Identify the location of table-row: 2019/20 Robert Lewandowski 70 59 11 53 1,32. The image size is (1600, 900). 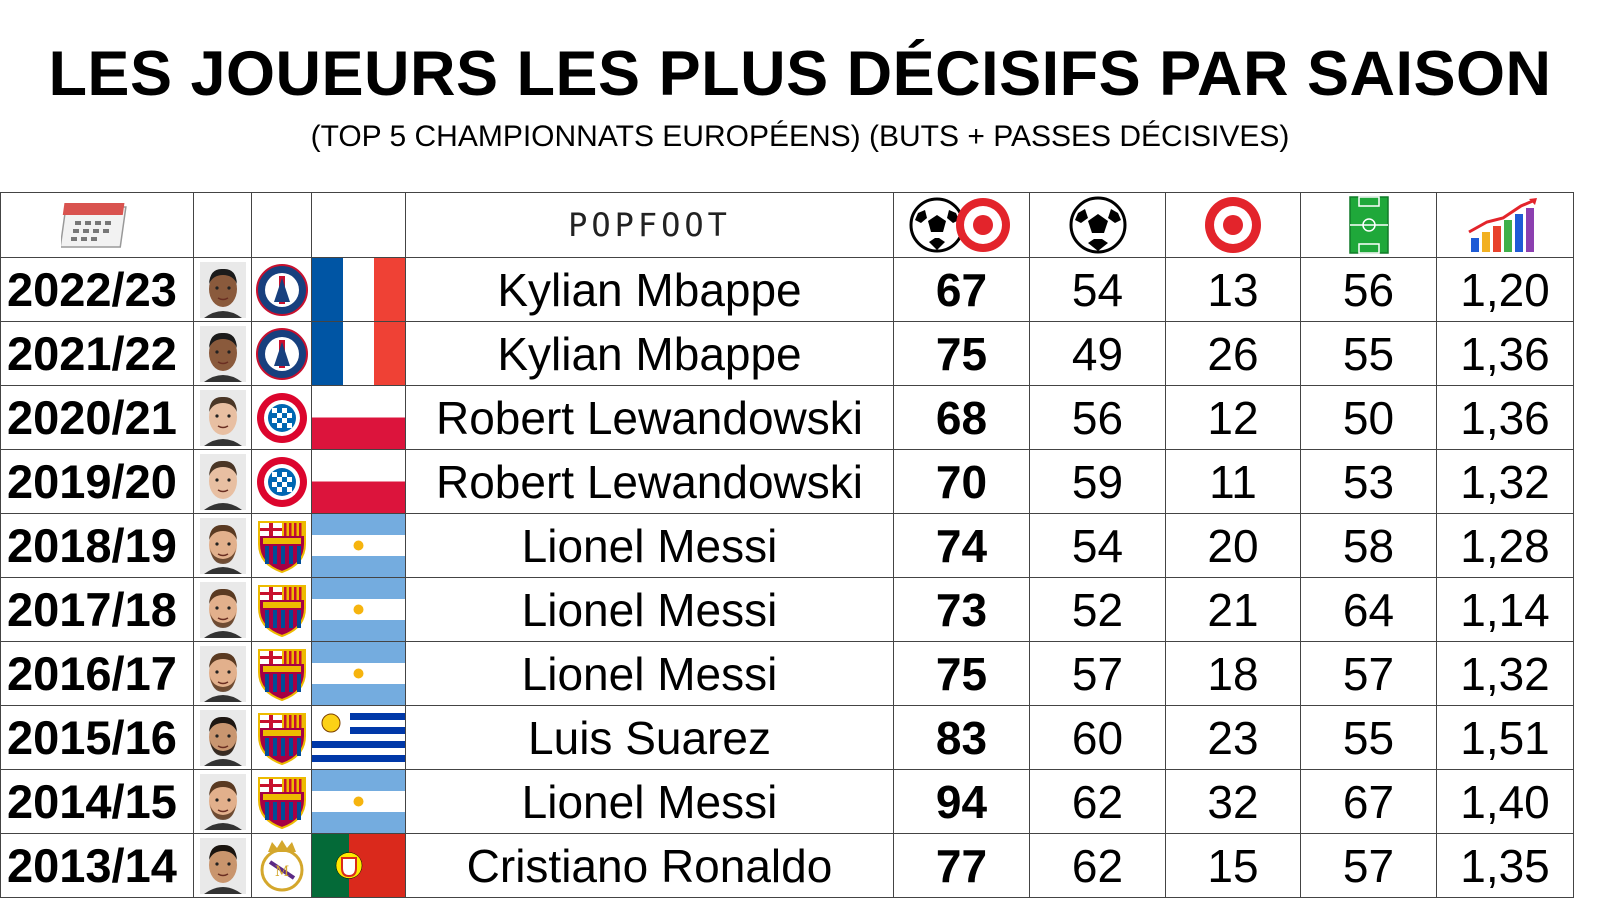
(787, 481).